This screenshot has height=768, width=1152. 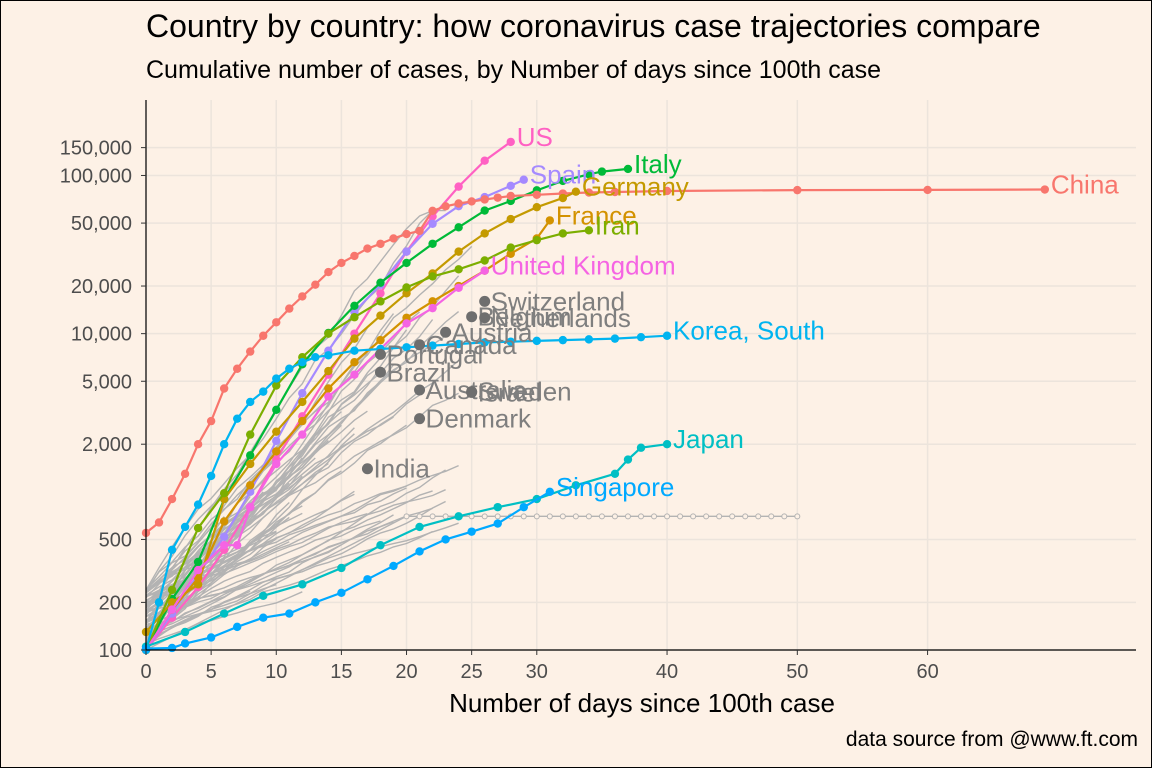 What do you see at coordinates (749, 331) in the screenshot?
I see `series-label: Korea, South` at bounding box center [749, 331].